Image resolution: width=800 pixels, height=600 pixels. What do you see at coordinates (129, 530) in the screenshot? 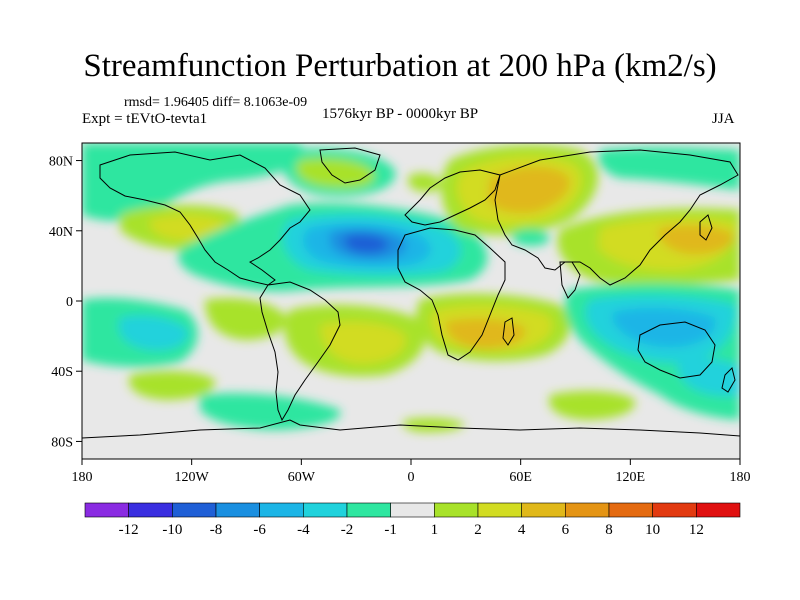
I see `colorbar-label: -12` at bounding box center [129, 530].